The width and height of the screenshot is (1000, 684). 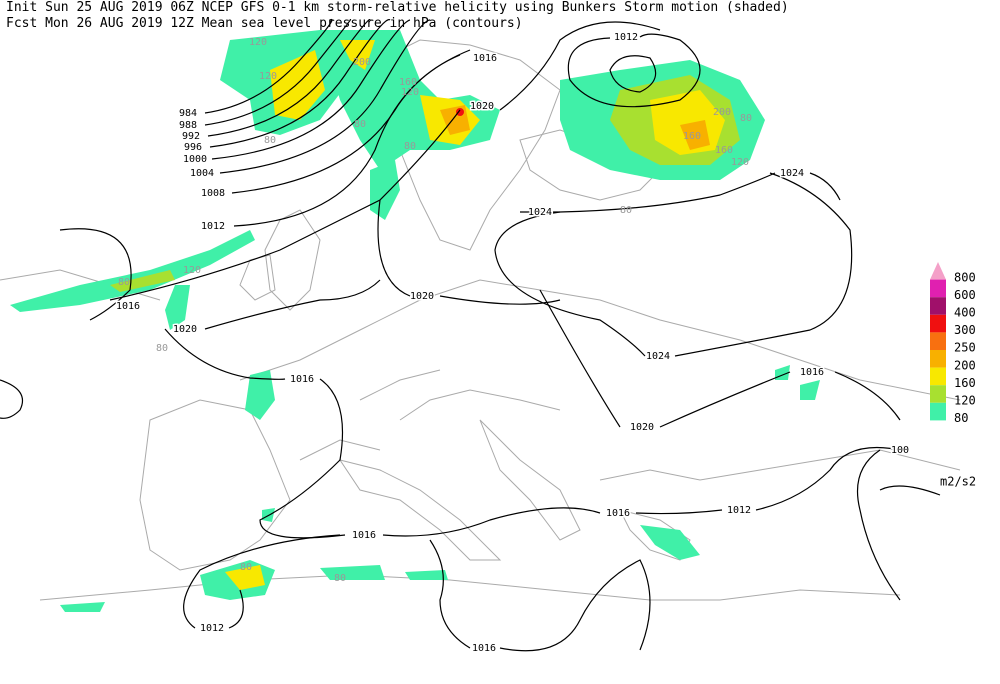 What do you see at coordinates (193, 147) in the screenshot?
I see `contour-label: 996` at bounding box center [193, 147].